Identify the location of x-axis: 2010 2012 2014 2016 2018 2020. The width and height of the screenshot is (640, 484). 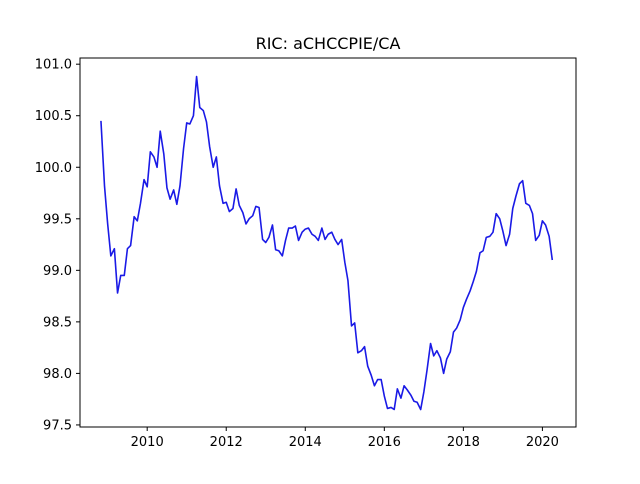
(345, 438).